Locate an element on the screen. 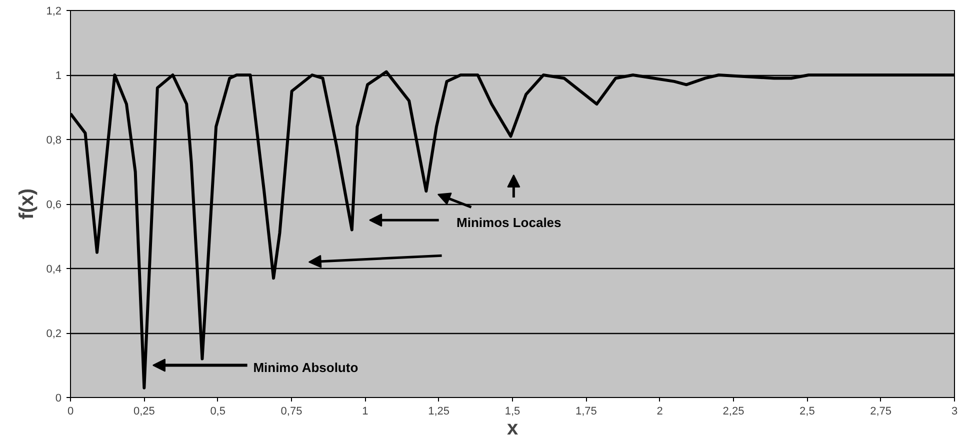 This screenshot has width=972, height=446. y-tick-label: 0,8 is located at coordinates (54, 140).